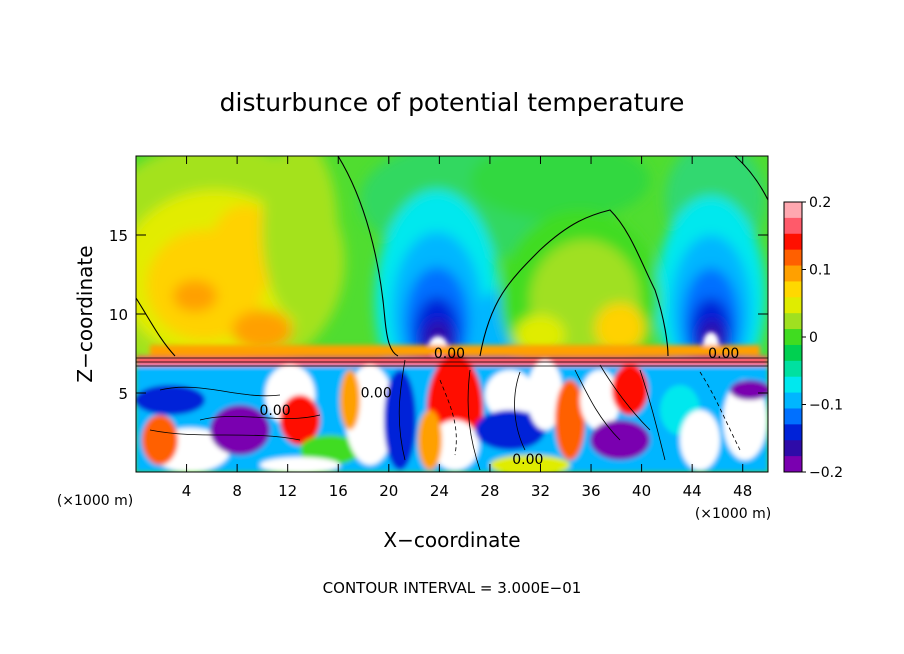  I want to click on colorbar-tick-label: 0, so click(813, 338).